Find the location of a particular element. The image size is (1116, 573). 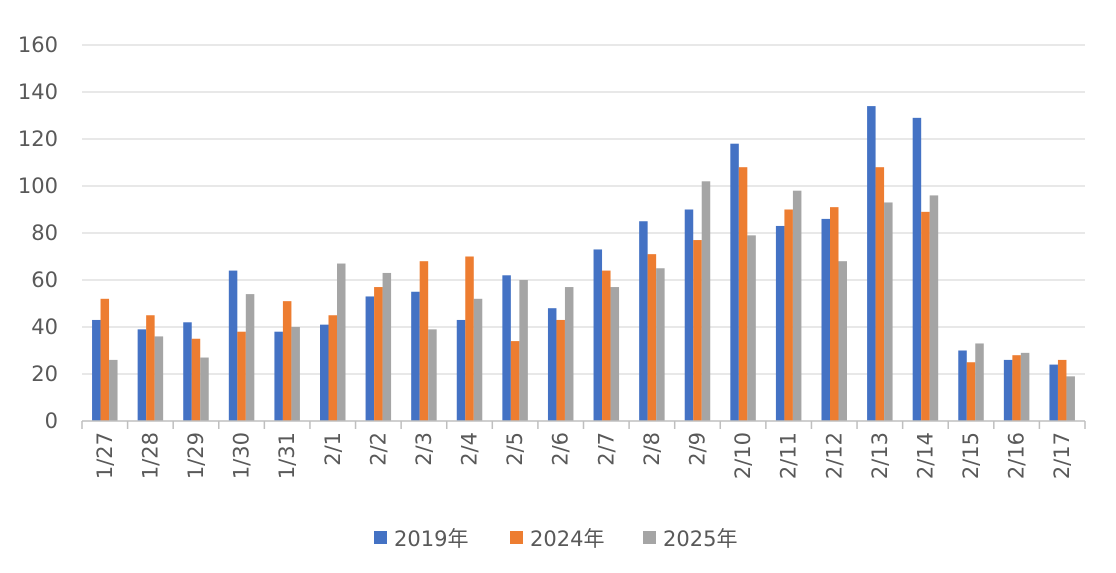

bar-3-2/8 is located at coordinates (660, 344).